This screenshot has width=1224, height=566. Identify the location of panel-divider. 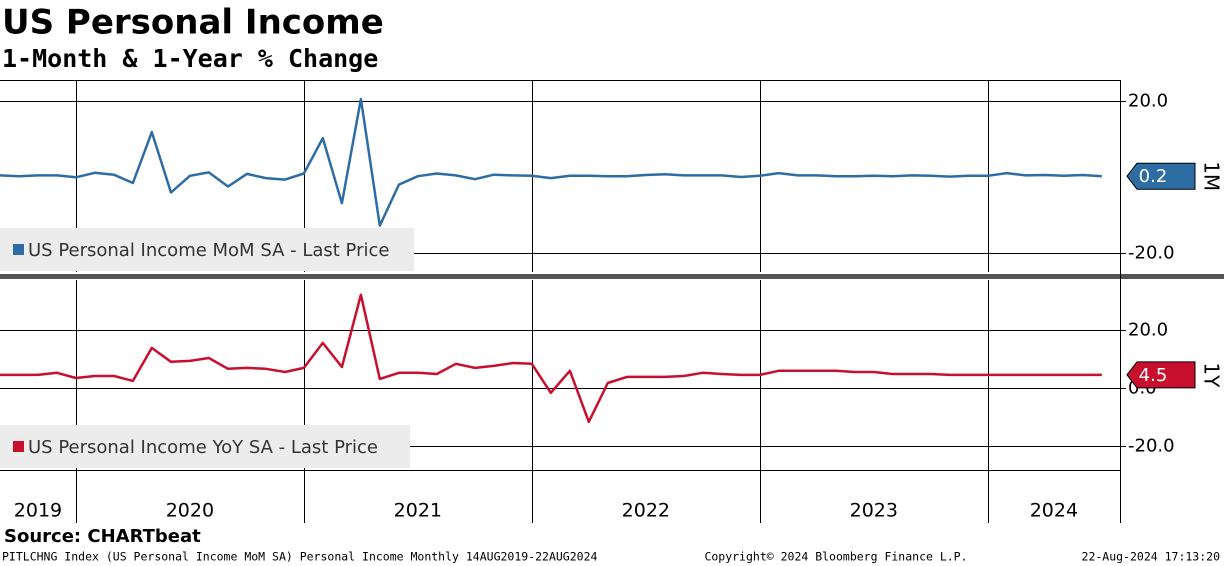
(612, 276).